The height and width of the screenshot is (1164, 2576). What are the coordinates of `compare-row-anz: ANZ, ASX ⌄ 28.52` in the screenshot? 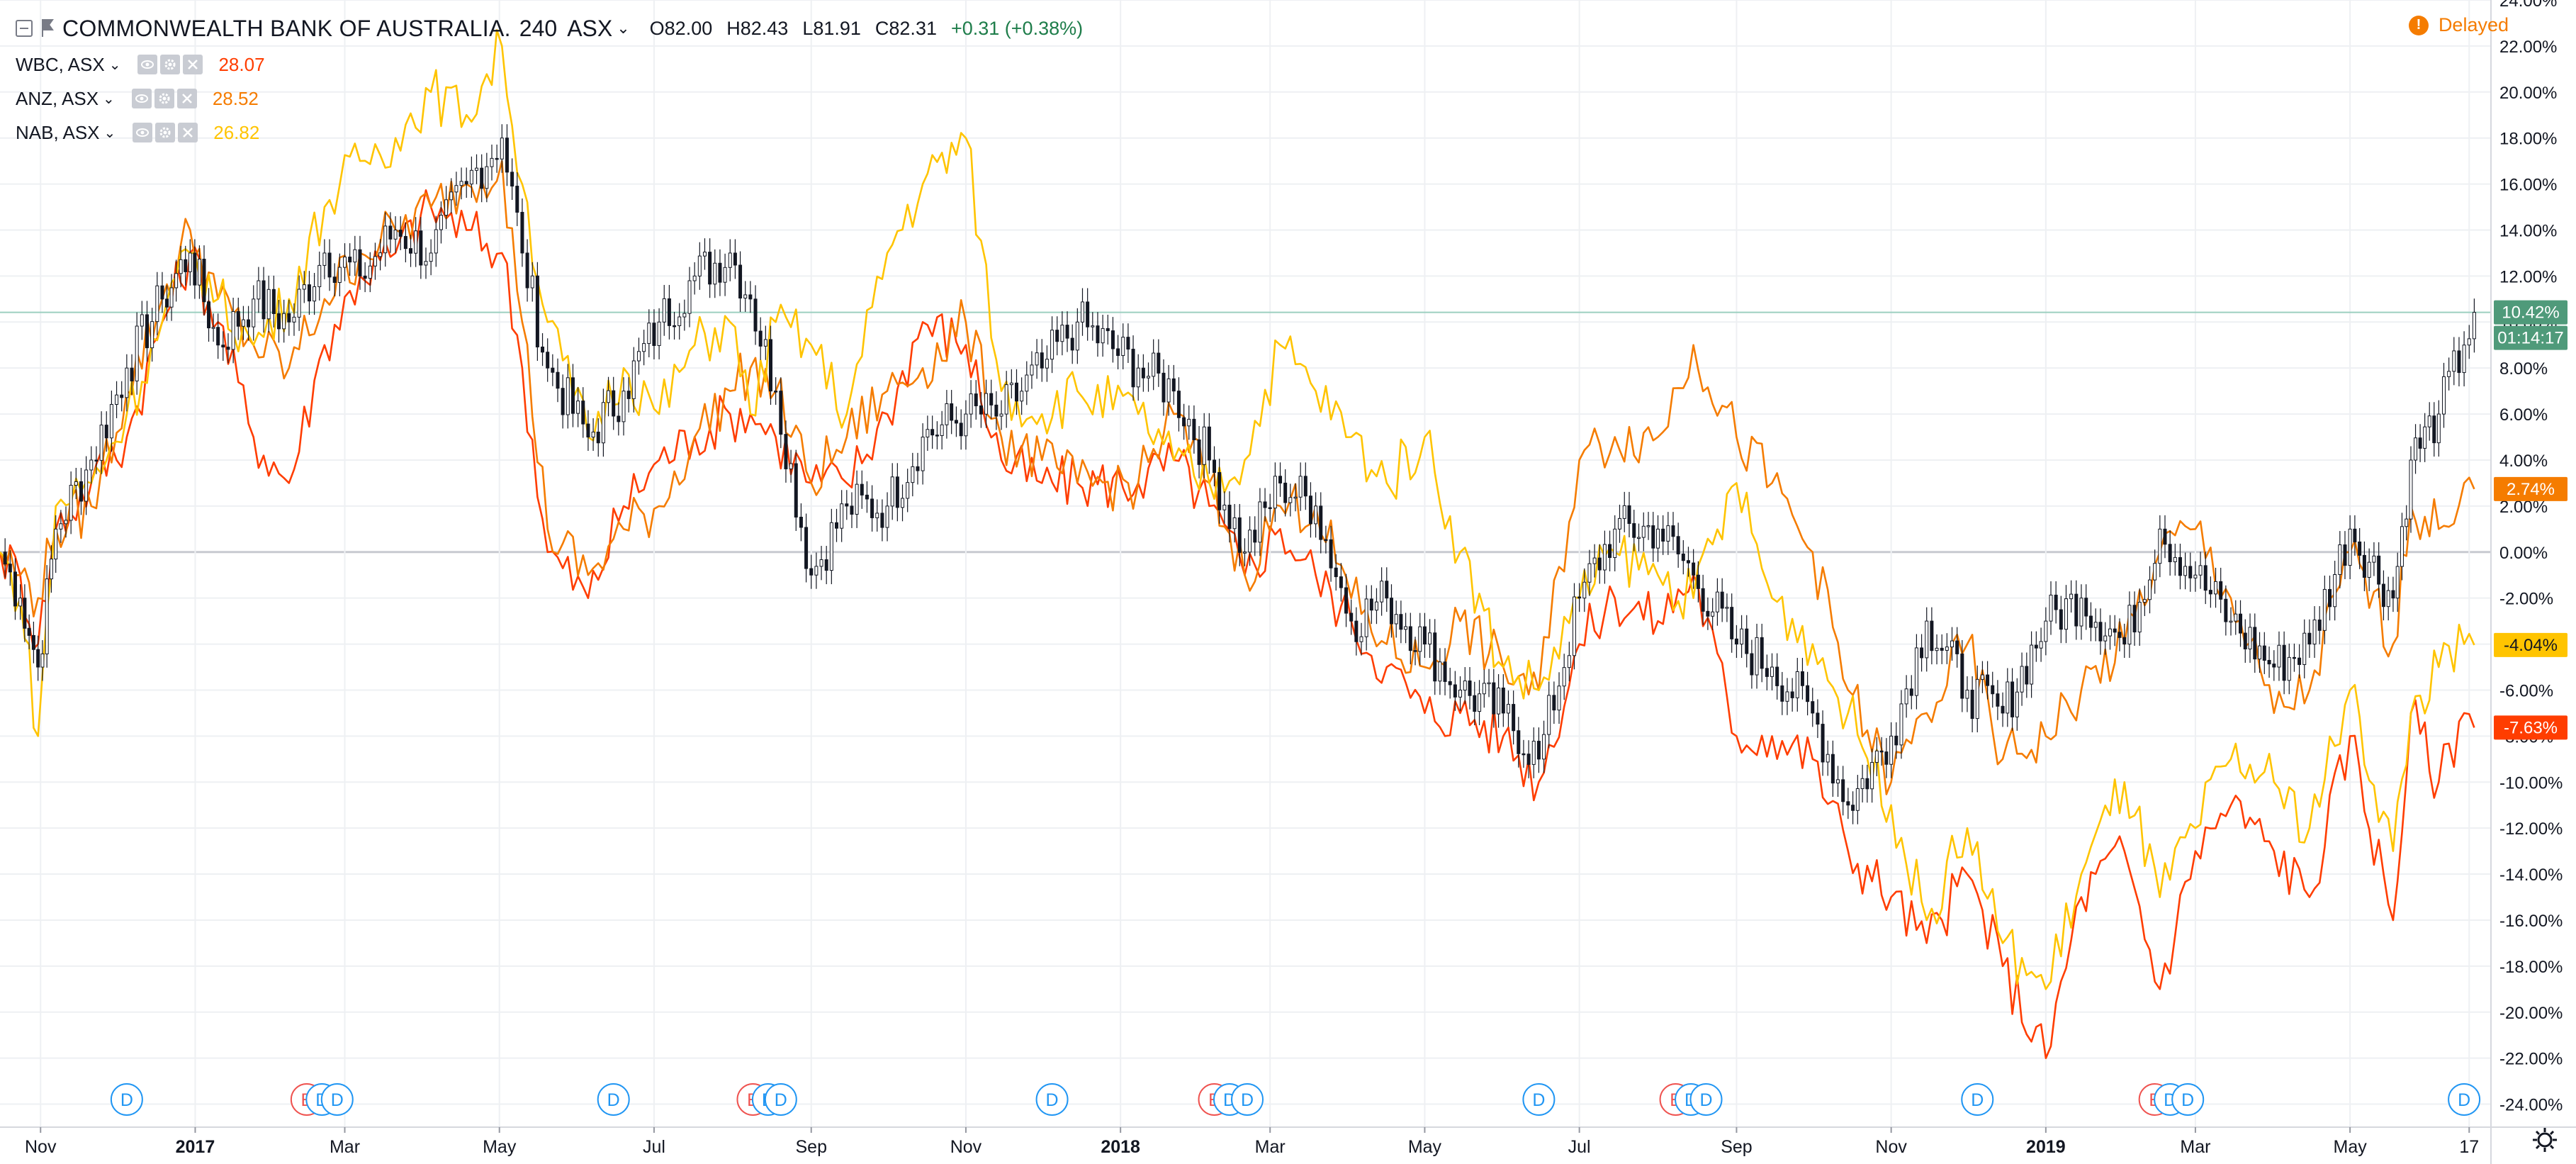 It's located at (137, 99).